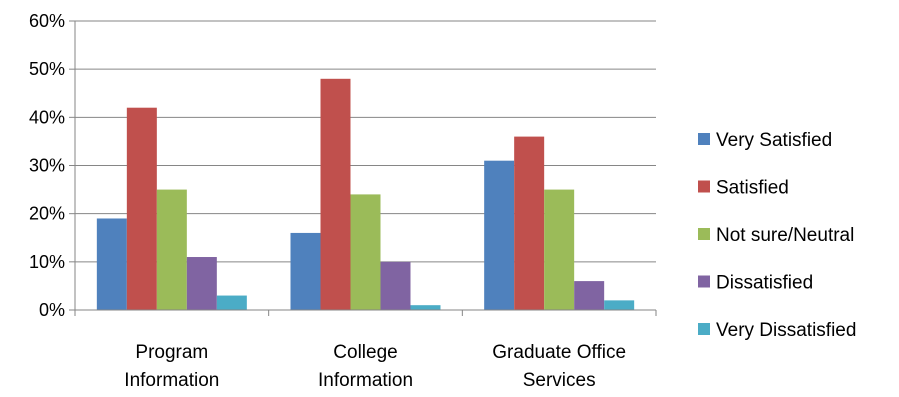 The image size is (899, 397). I want to click on legend-label: Dissatisfied, so click(764, 283).